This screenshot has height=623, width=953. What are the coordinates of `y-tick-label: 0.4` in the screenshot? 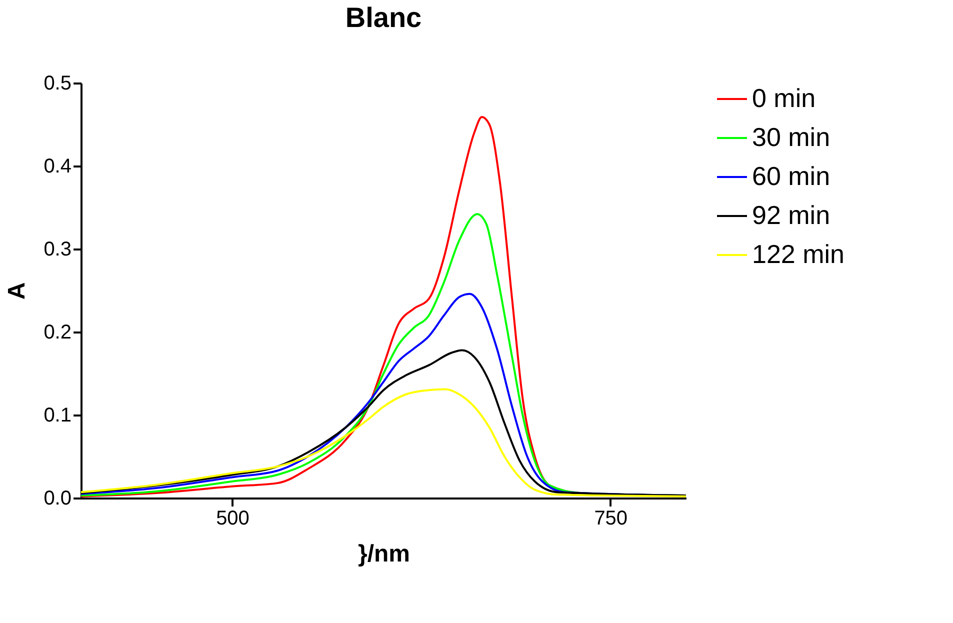 It's located at (58, 167).